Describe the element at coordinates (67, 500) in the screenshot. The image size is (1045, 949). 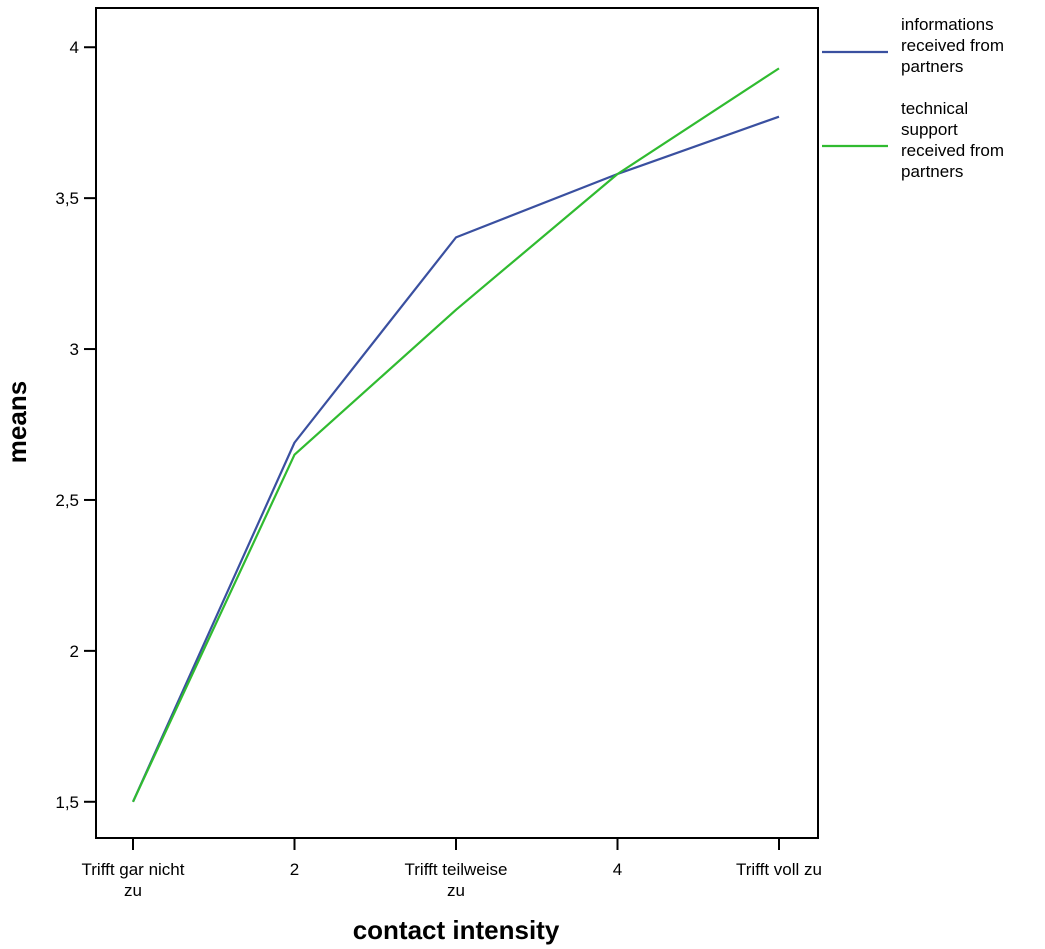
I see `y-tick-label: 2,5` at that location.